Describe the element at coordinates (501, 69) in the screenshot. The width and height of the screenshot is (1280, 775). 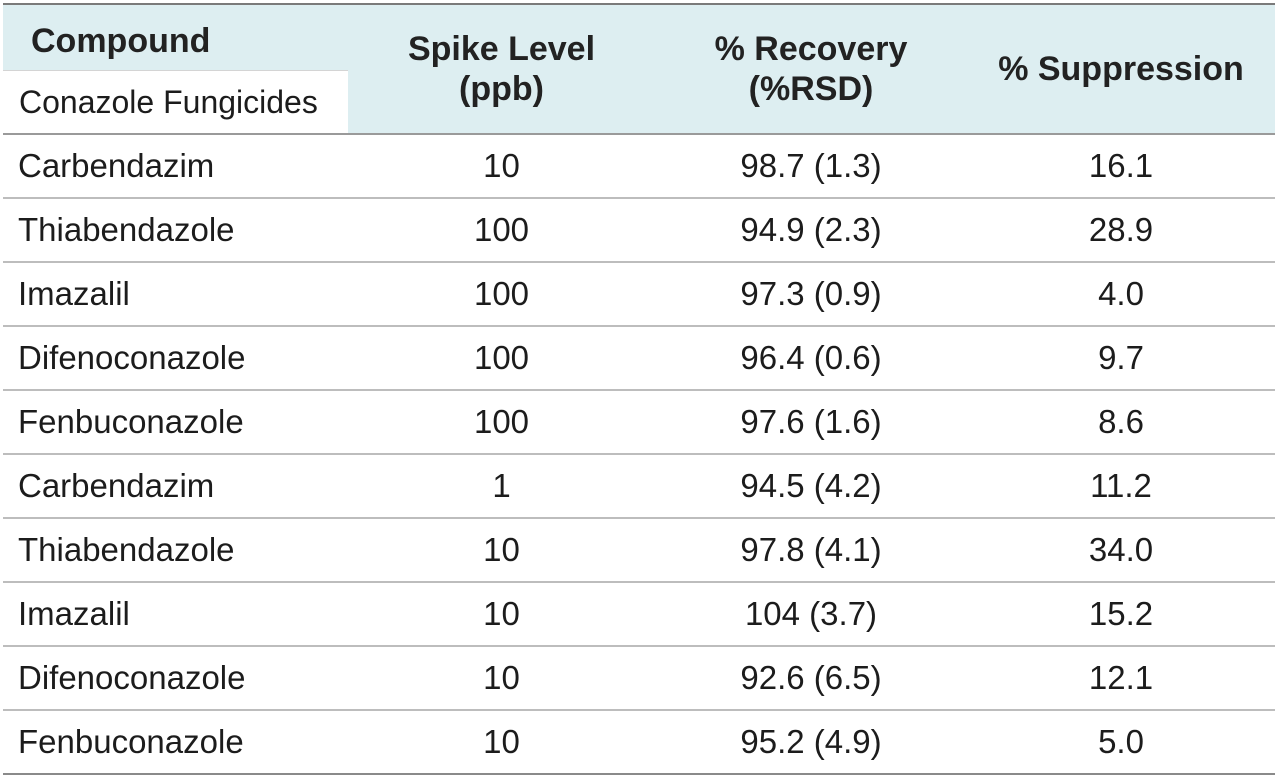
I see `header-spike-level: Spike Level (ppb)` at that location.